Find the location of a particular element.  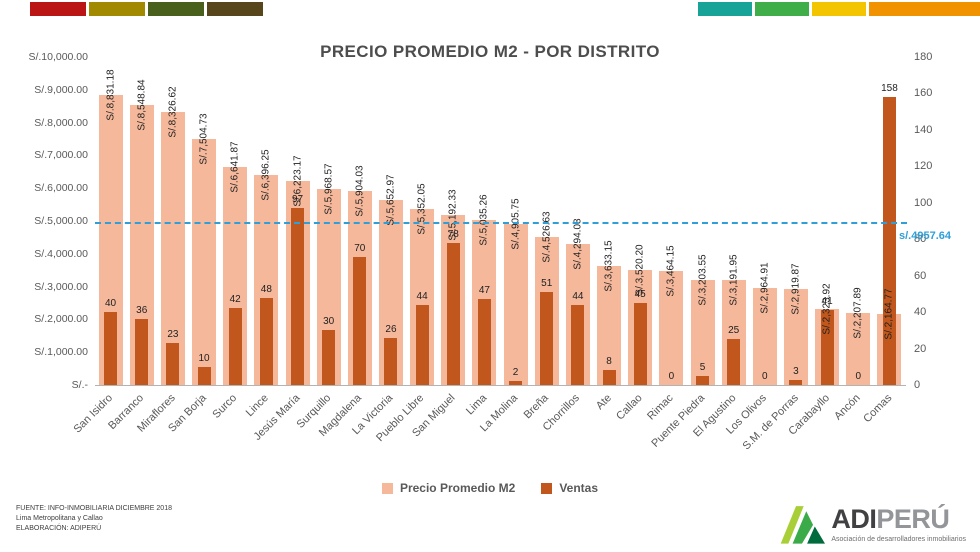

ventas-value-label: 25 is located at coordinates (734, 331).